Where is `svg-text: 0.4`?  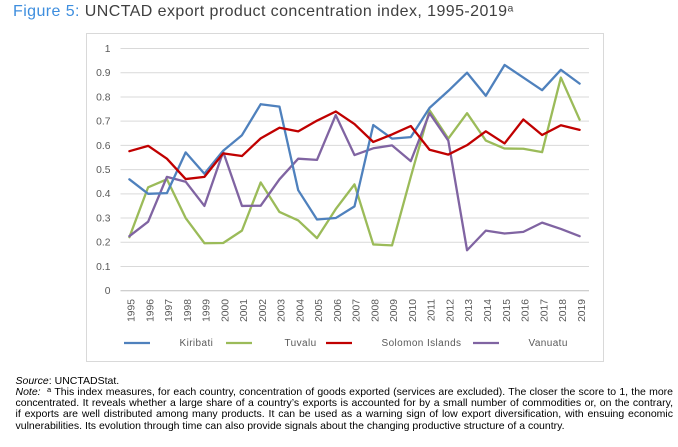 svg-text: 0.4 is located at coordinates (103, 194).